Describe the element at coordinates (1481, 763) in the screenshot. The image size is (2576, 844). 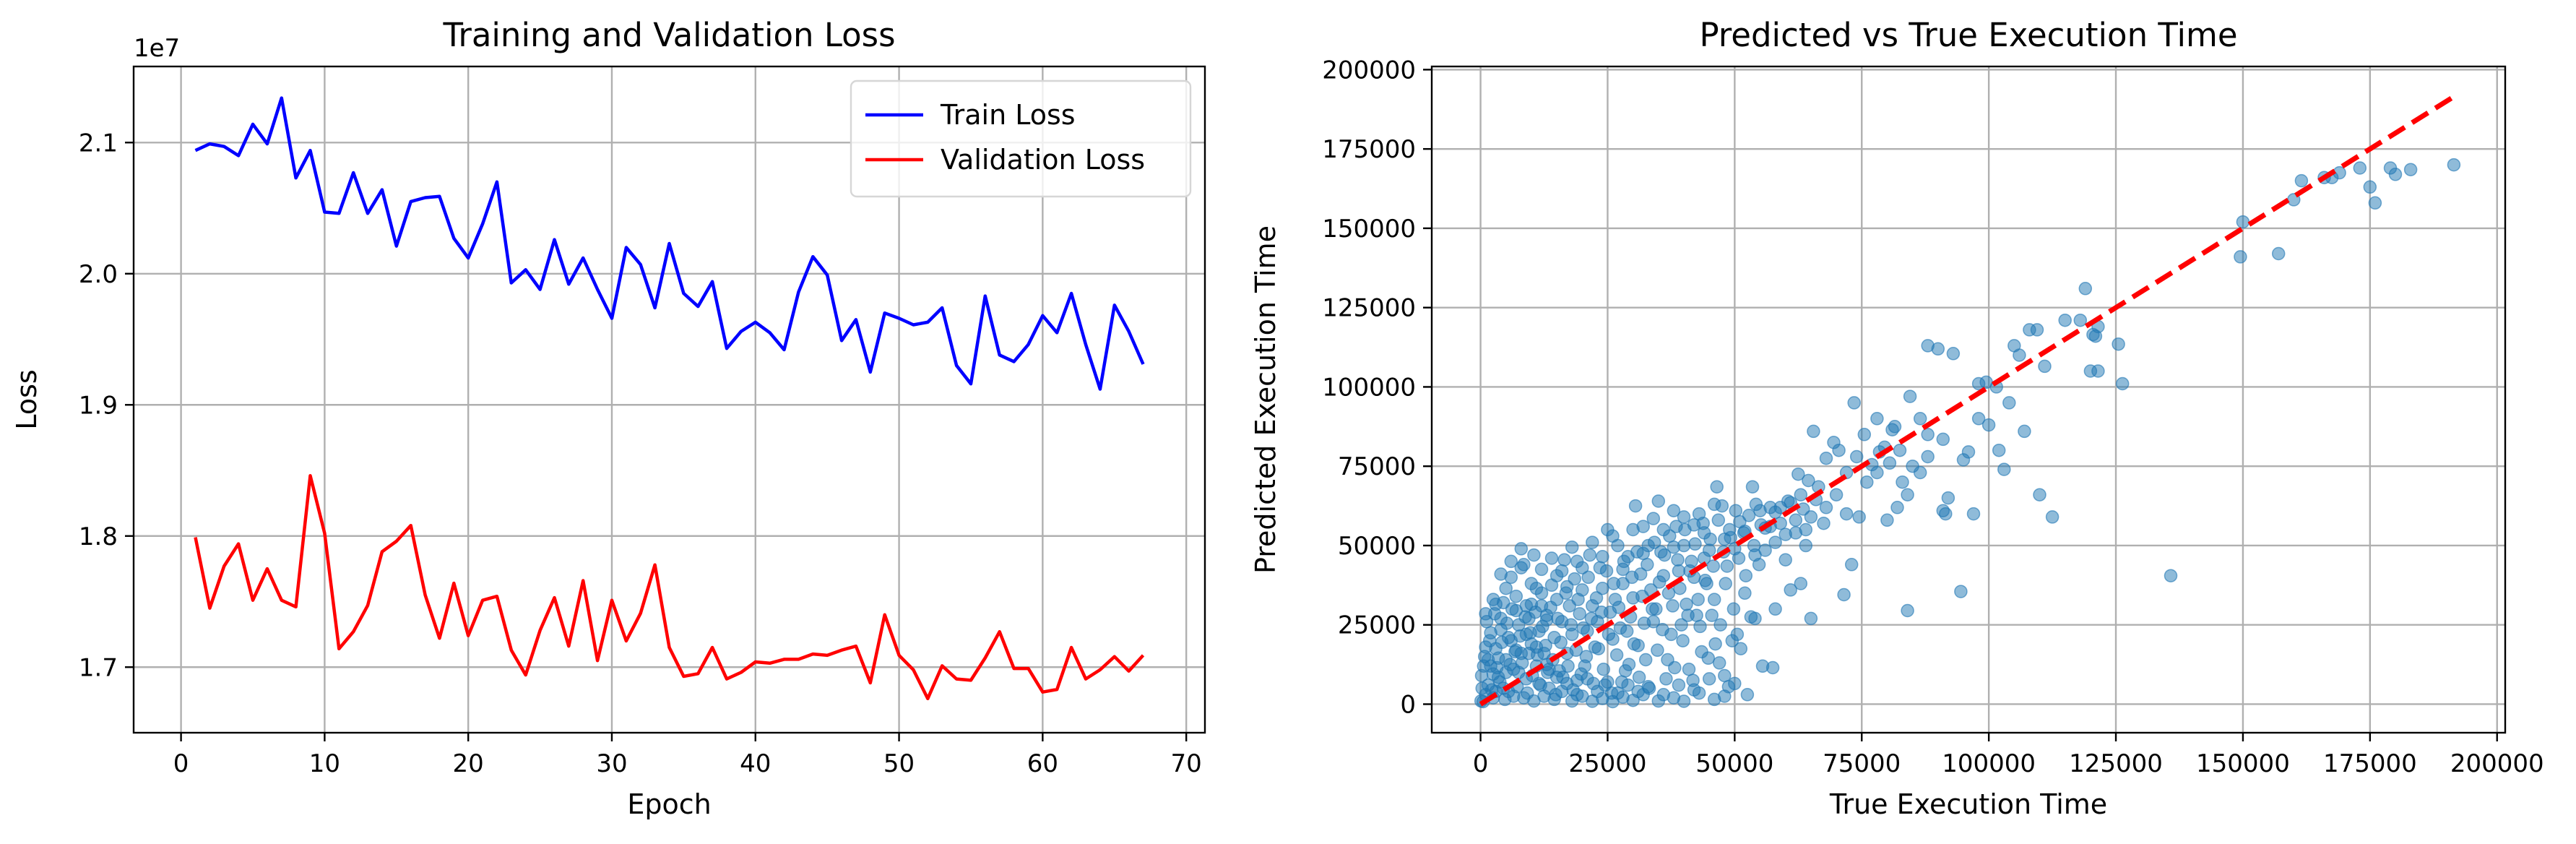
I see `x-tick-label: 0` at that location.